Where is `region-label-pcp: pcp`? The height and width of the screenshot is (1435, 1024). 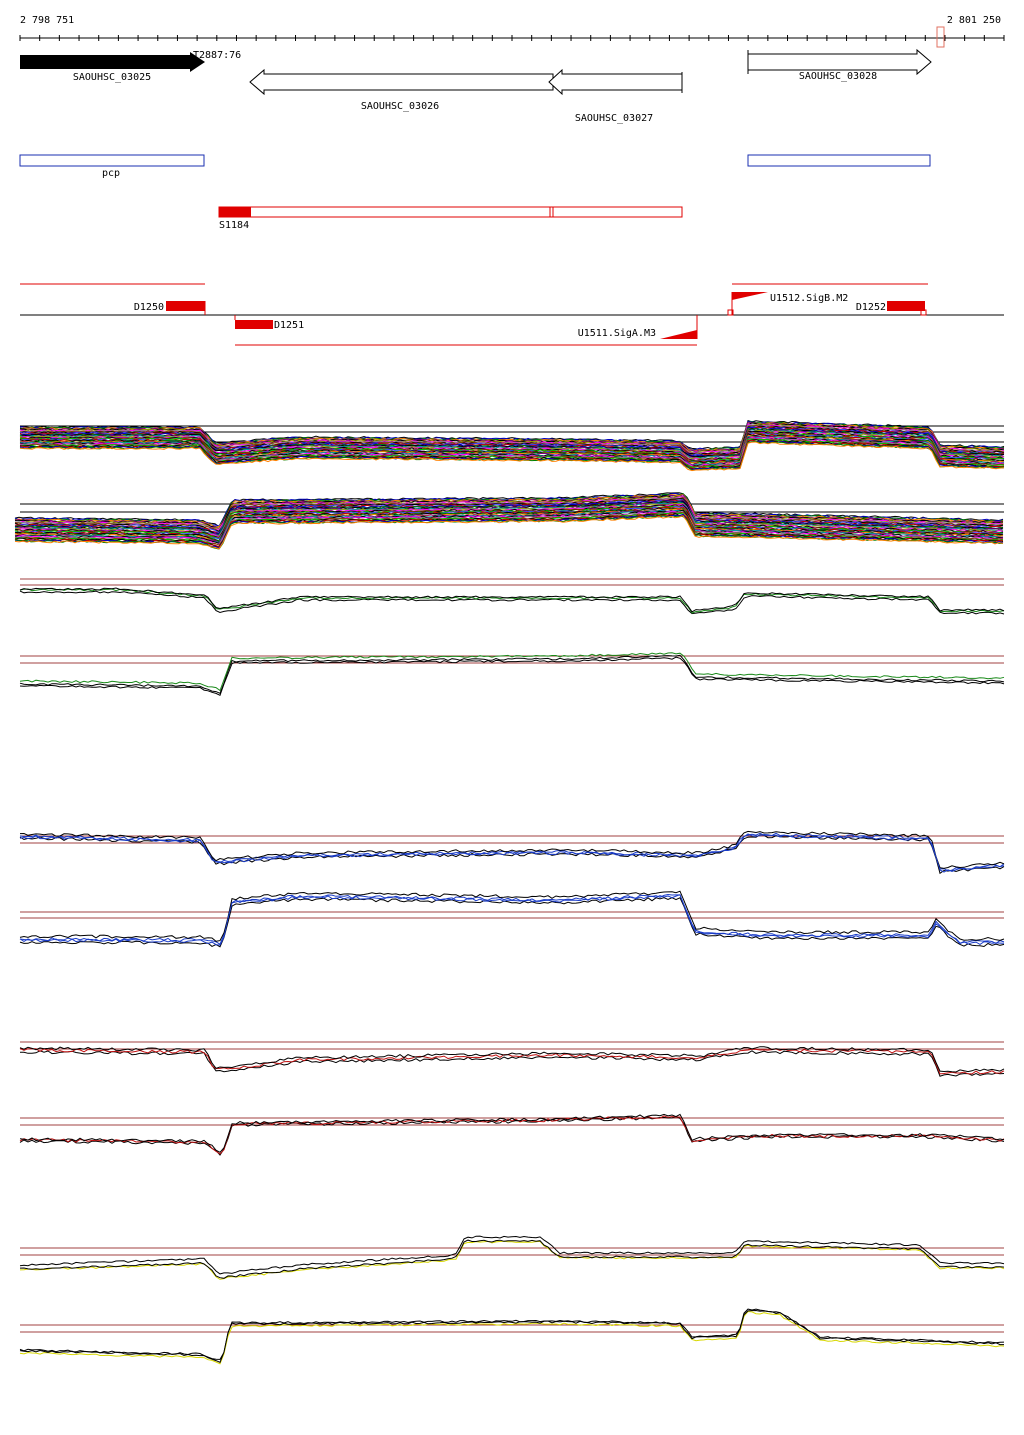
region-label-pcp: pcp is located at coordinates (111, 173).